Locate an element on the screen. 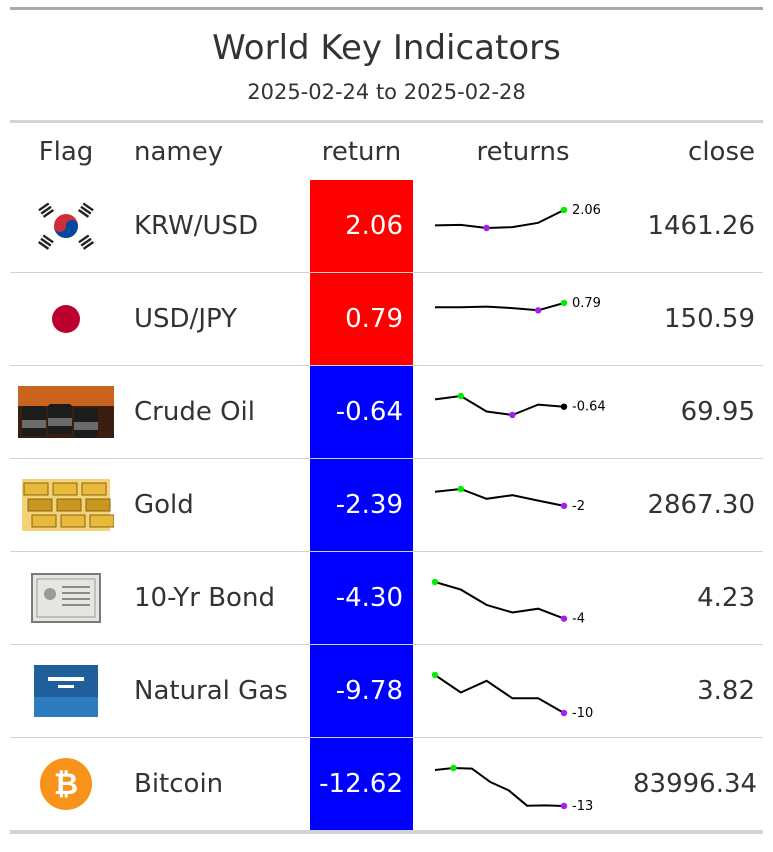  column-header-flag: Flag is located at coordinates (66, 151).